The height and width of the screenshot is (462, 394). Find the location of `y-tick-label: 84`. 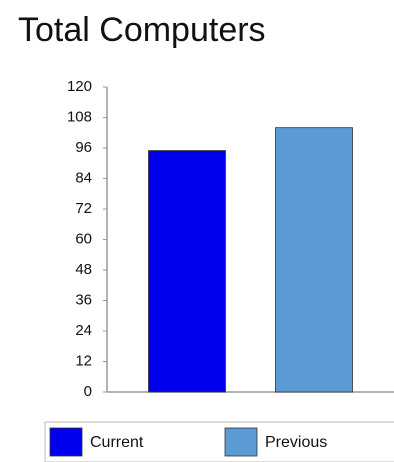

y-tick-label: 84 is located at coordinates (83, 177).